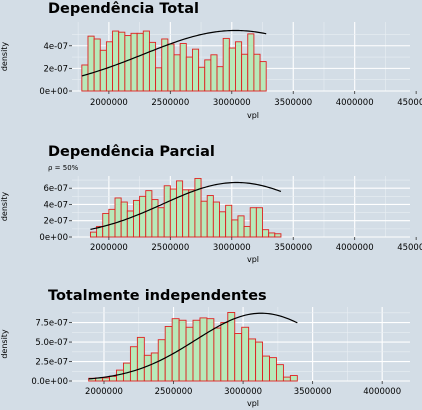 This screenshot has height=410, width=422. What do you see at coordinates (409, 103) in the screenshot?
I see `x-tick-label: 4500000` at bounding box center [409, 103].